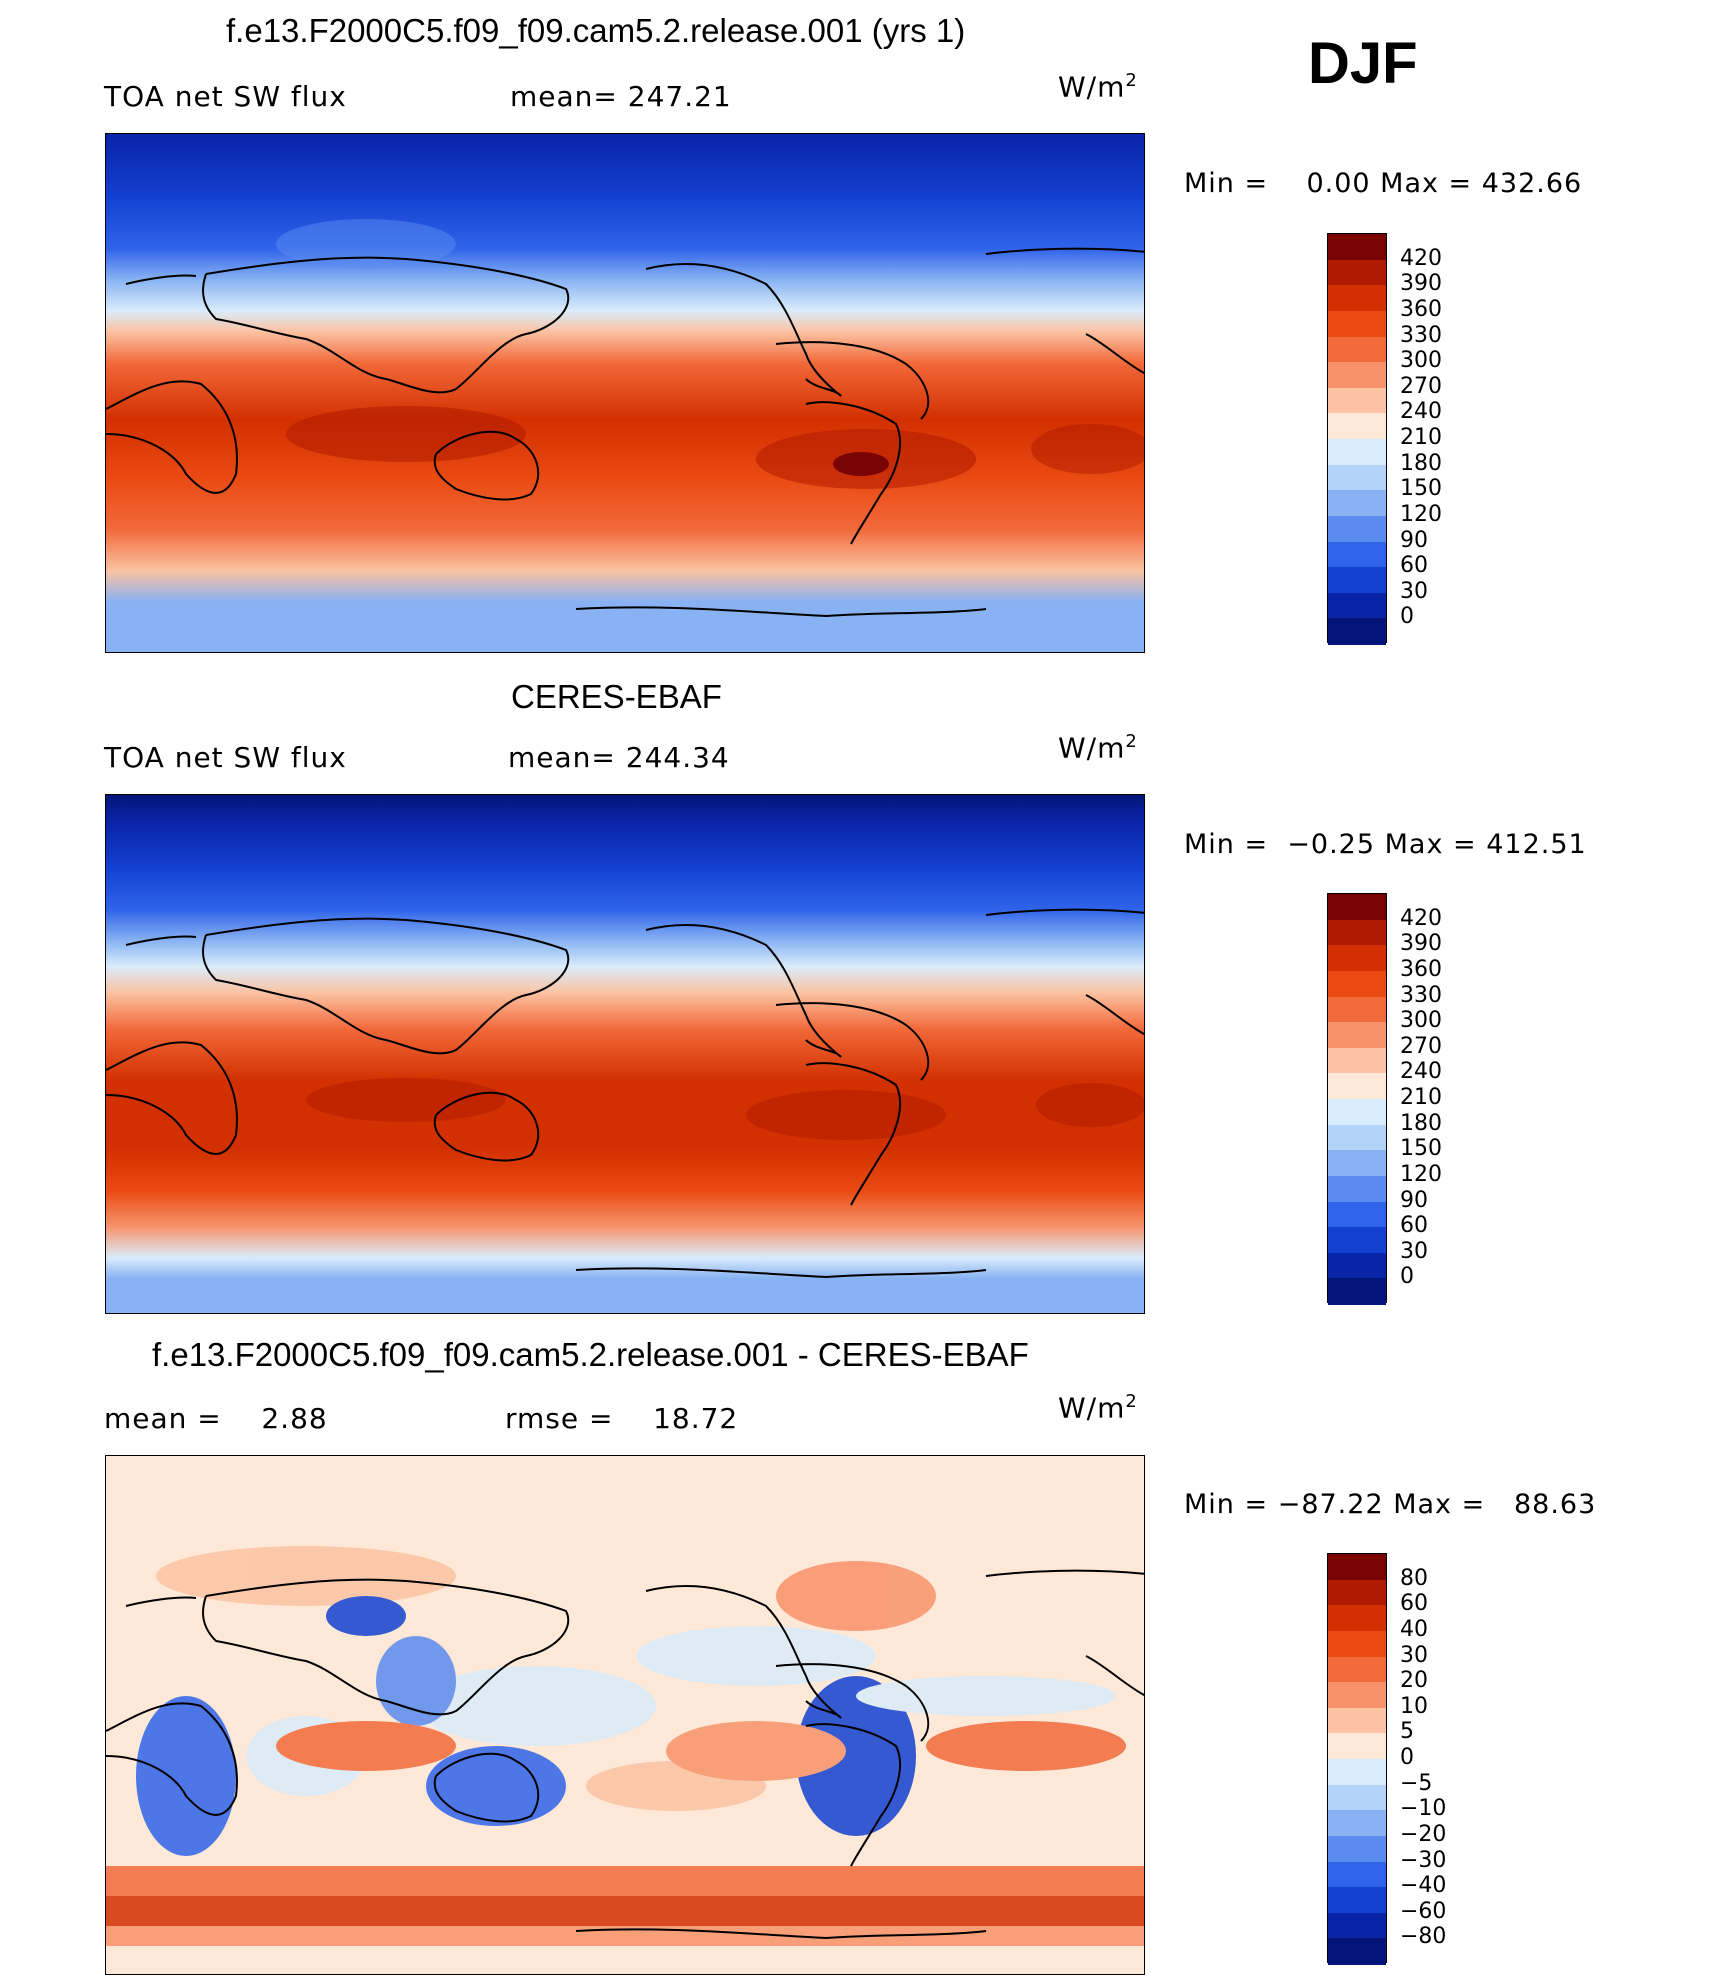 The height and width of the screenshot is (1979, 1710). What do you see at coordinates (1421, 489) in the screenshot?
I see `colorbar-tick-label: 150` at bounding box center [1421, 489].